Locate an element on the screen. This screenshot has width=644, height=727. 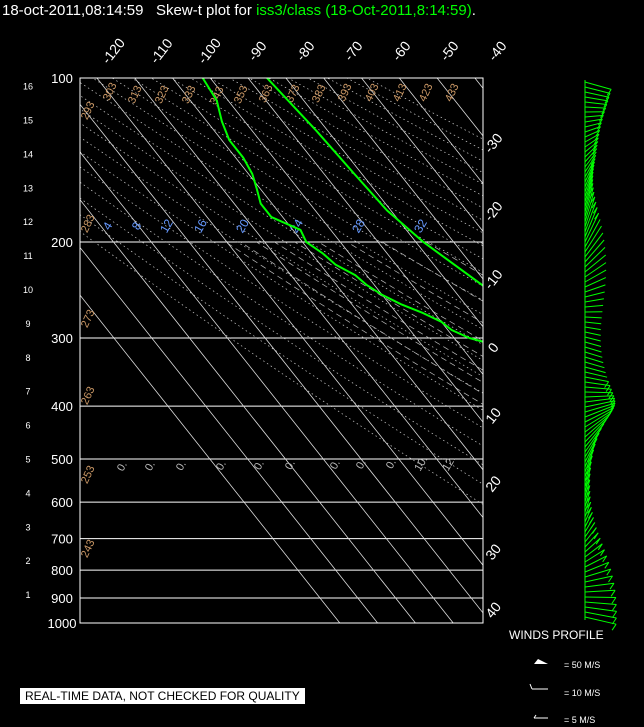
moist-label-0: 0. is located at coordinates (122, 467).